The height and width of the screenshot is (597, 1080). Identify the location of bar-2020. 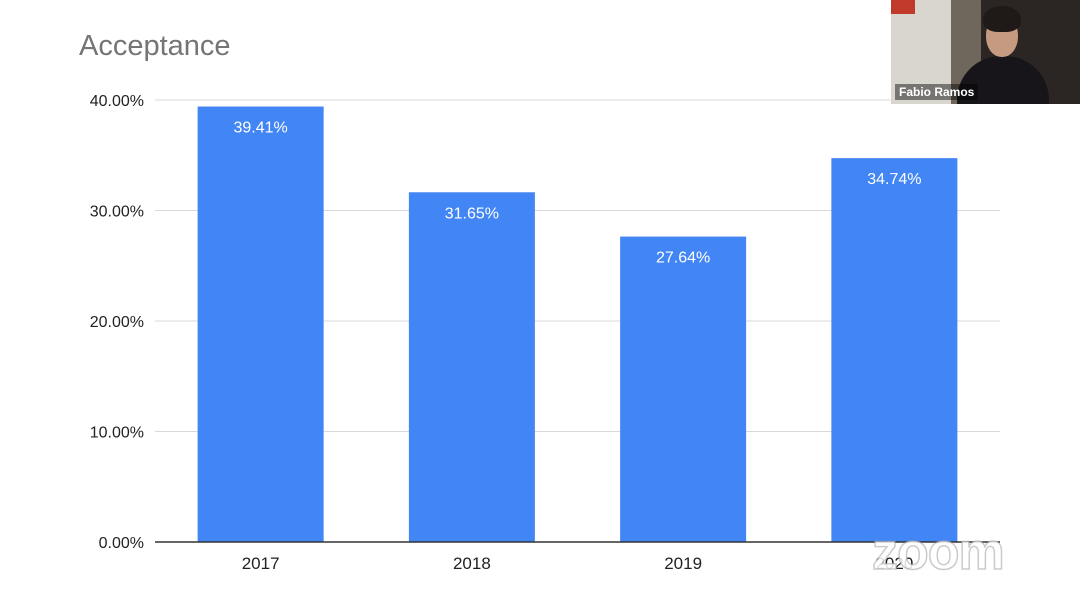
(894, 350).